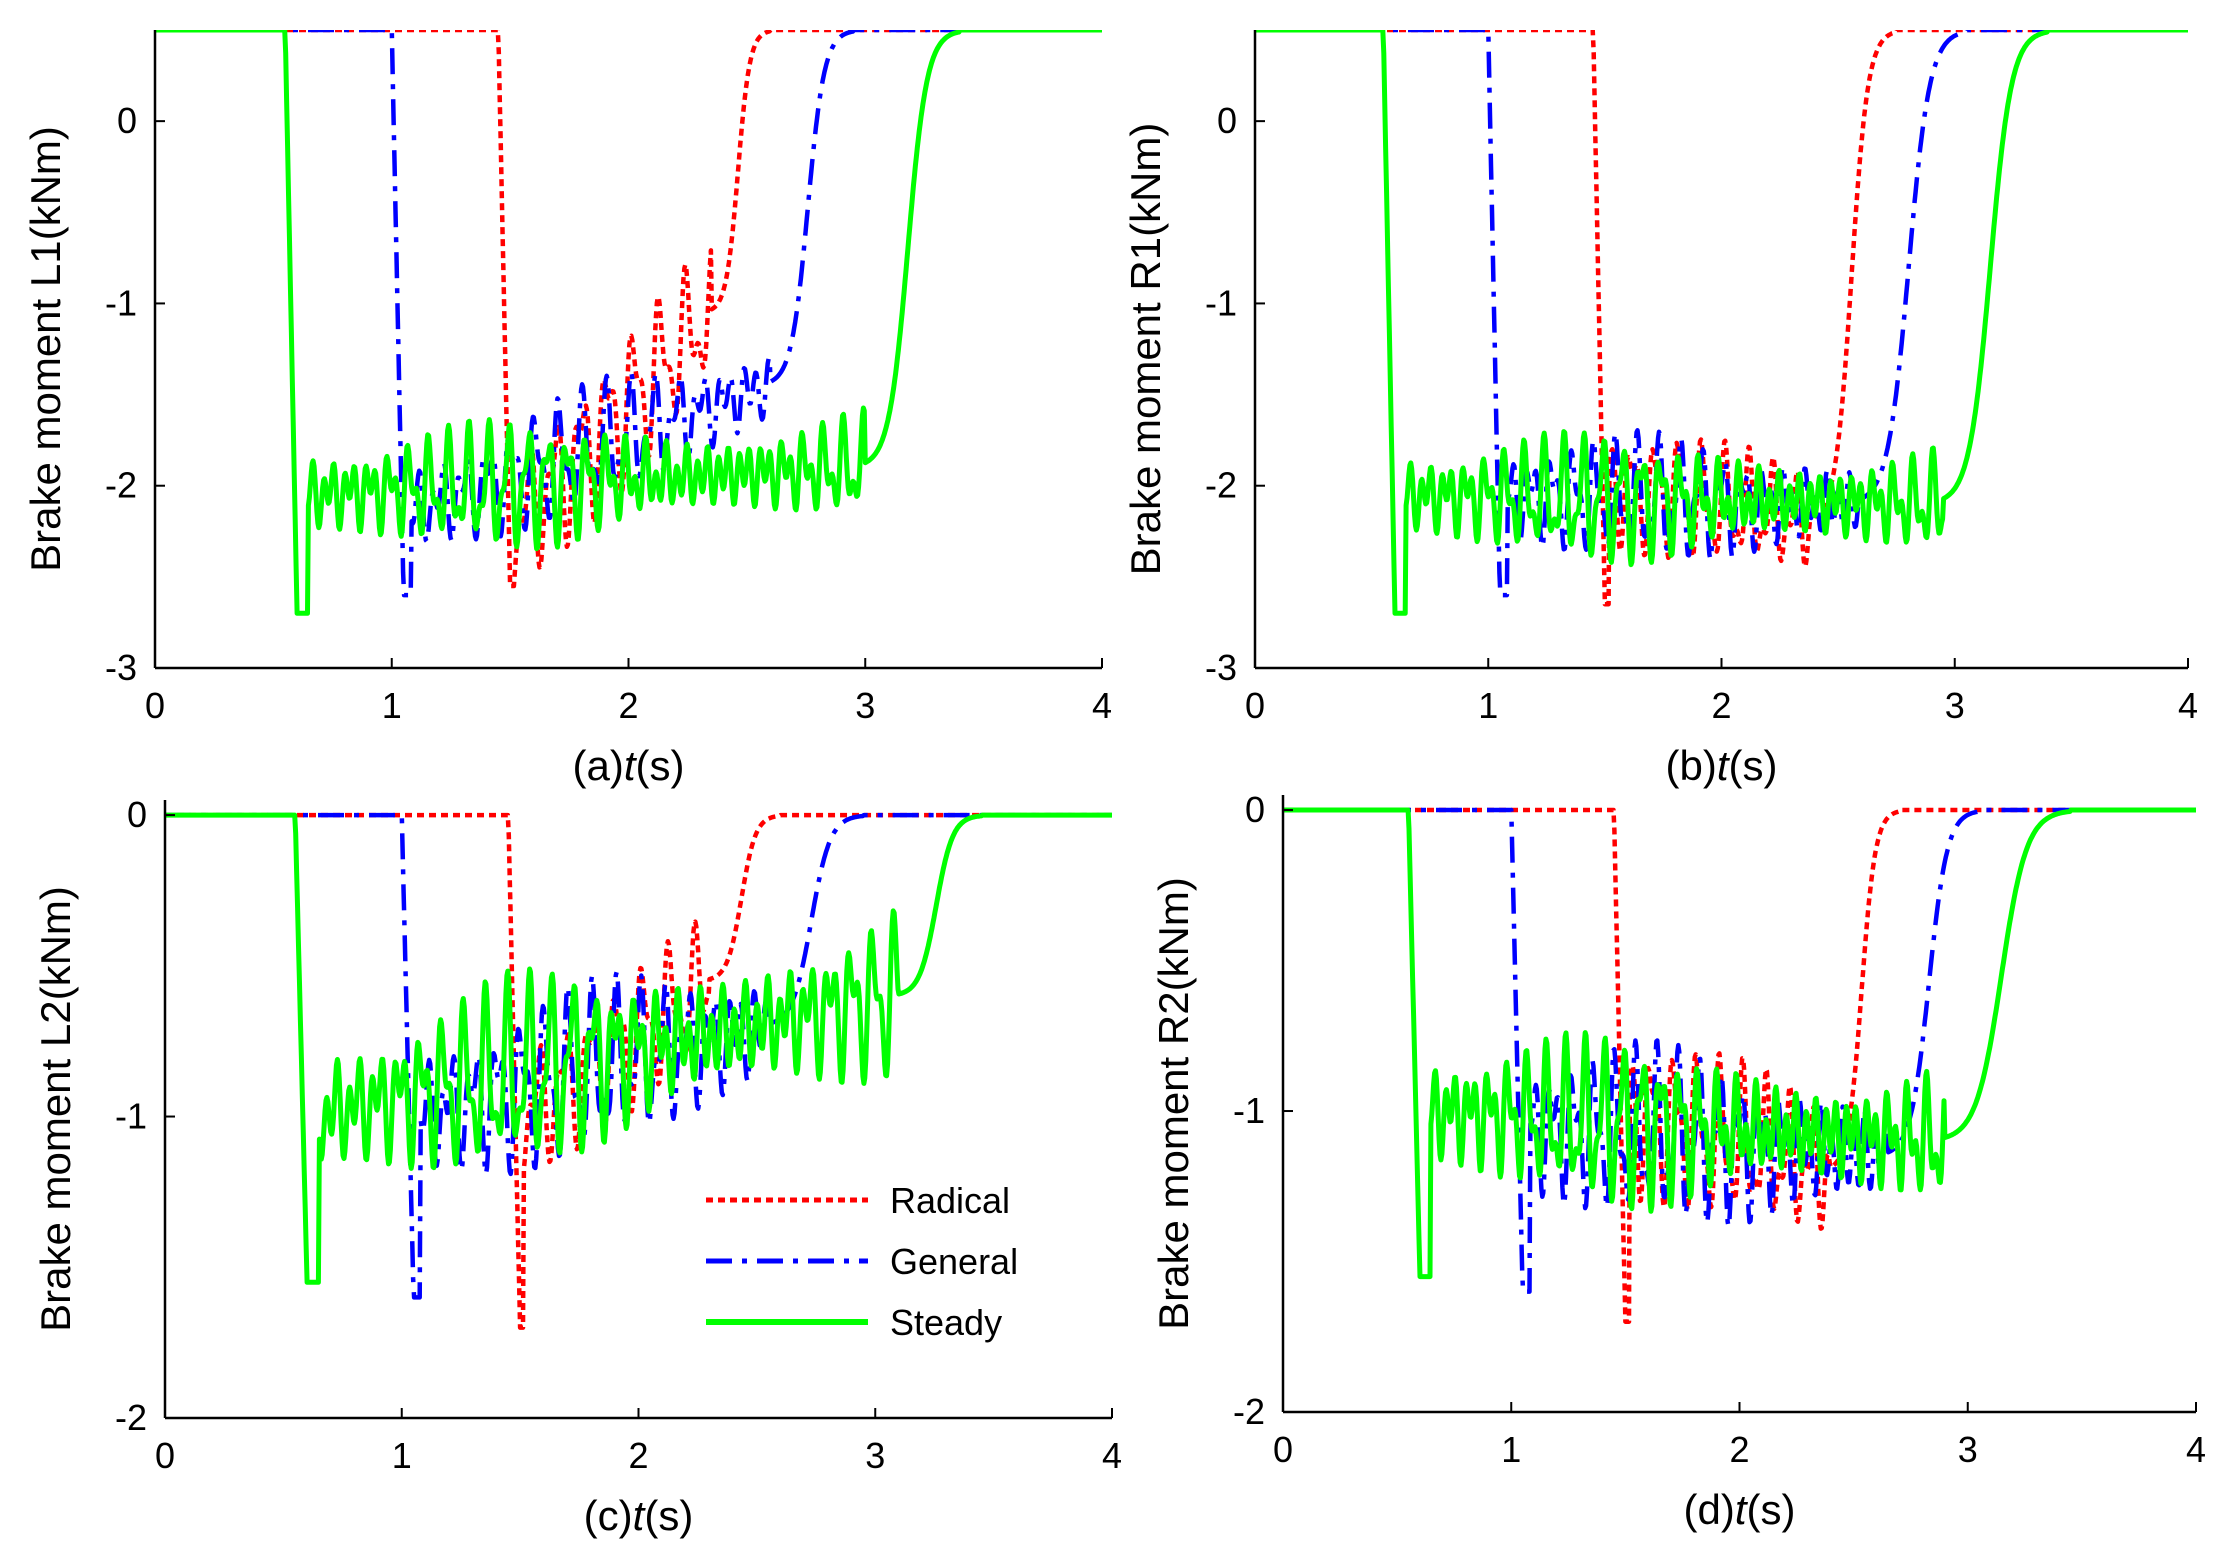 This screenshot has height=1565, width=2228. I want to click on y-axis-label: Brake moment L2(kNm), so click(55, 1109).